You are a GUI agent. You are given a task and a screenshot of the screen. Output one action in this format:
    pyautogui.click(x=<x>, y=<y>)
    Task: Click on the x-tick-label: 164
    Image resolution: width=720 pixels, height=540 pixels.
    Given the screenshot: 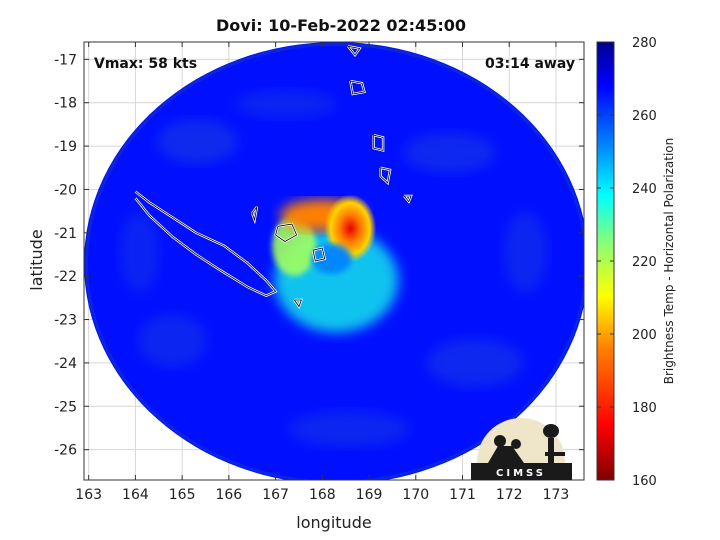 What is the action you would take?
    pyautogui.click(x=135, y=495)
    